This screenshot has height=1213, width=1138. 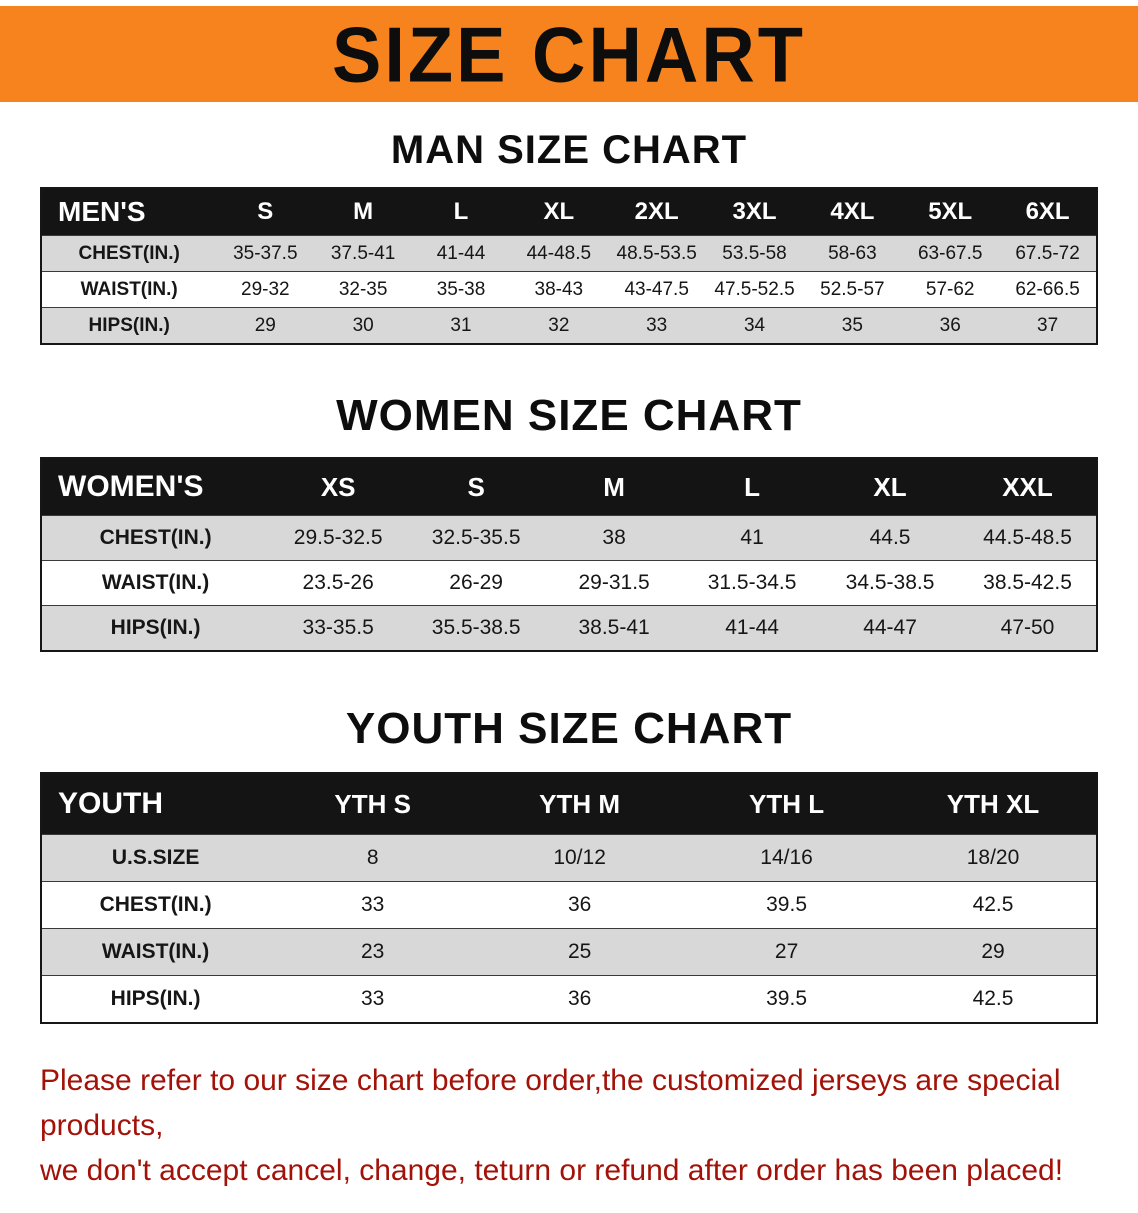 What do you see at coordinates (1048, 289) in the screenshot?
I see `table-cell: 62-66.5` at bounding box center [1048, 289].